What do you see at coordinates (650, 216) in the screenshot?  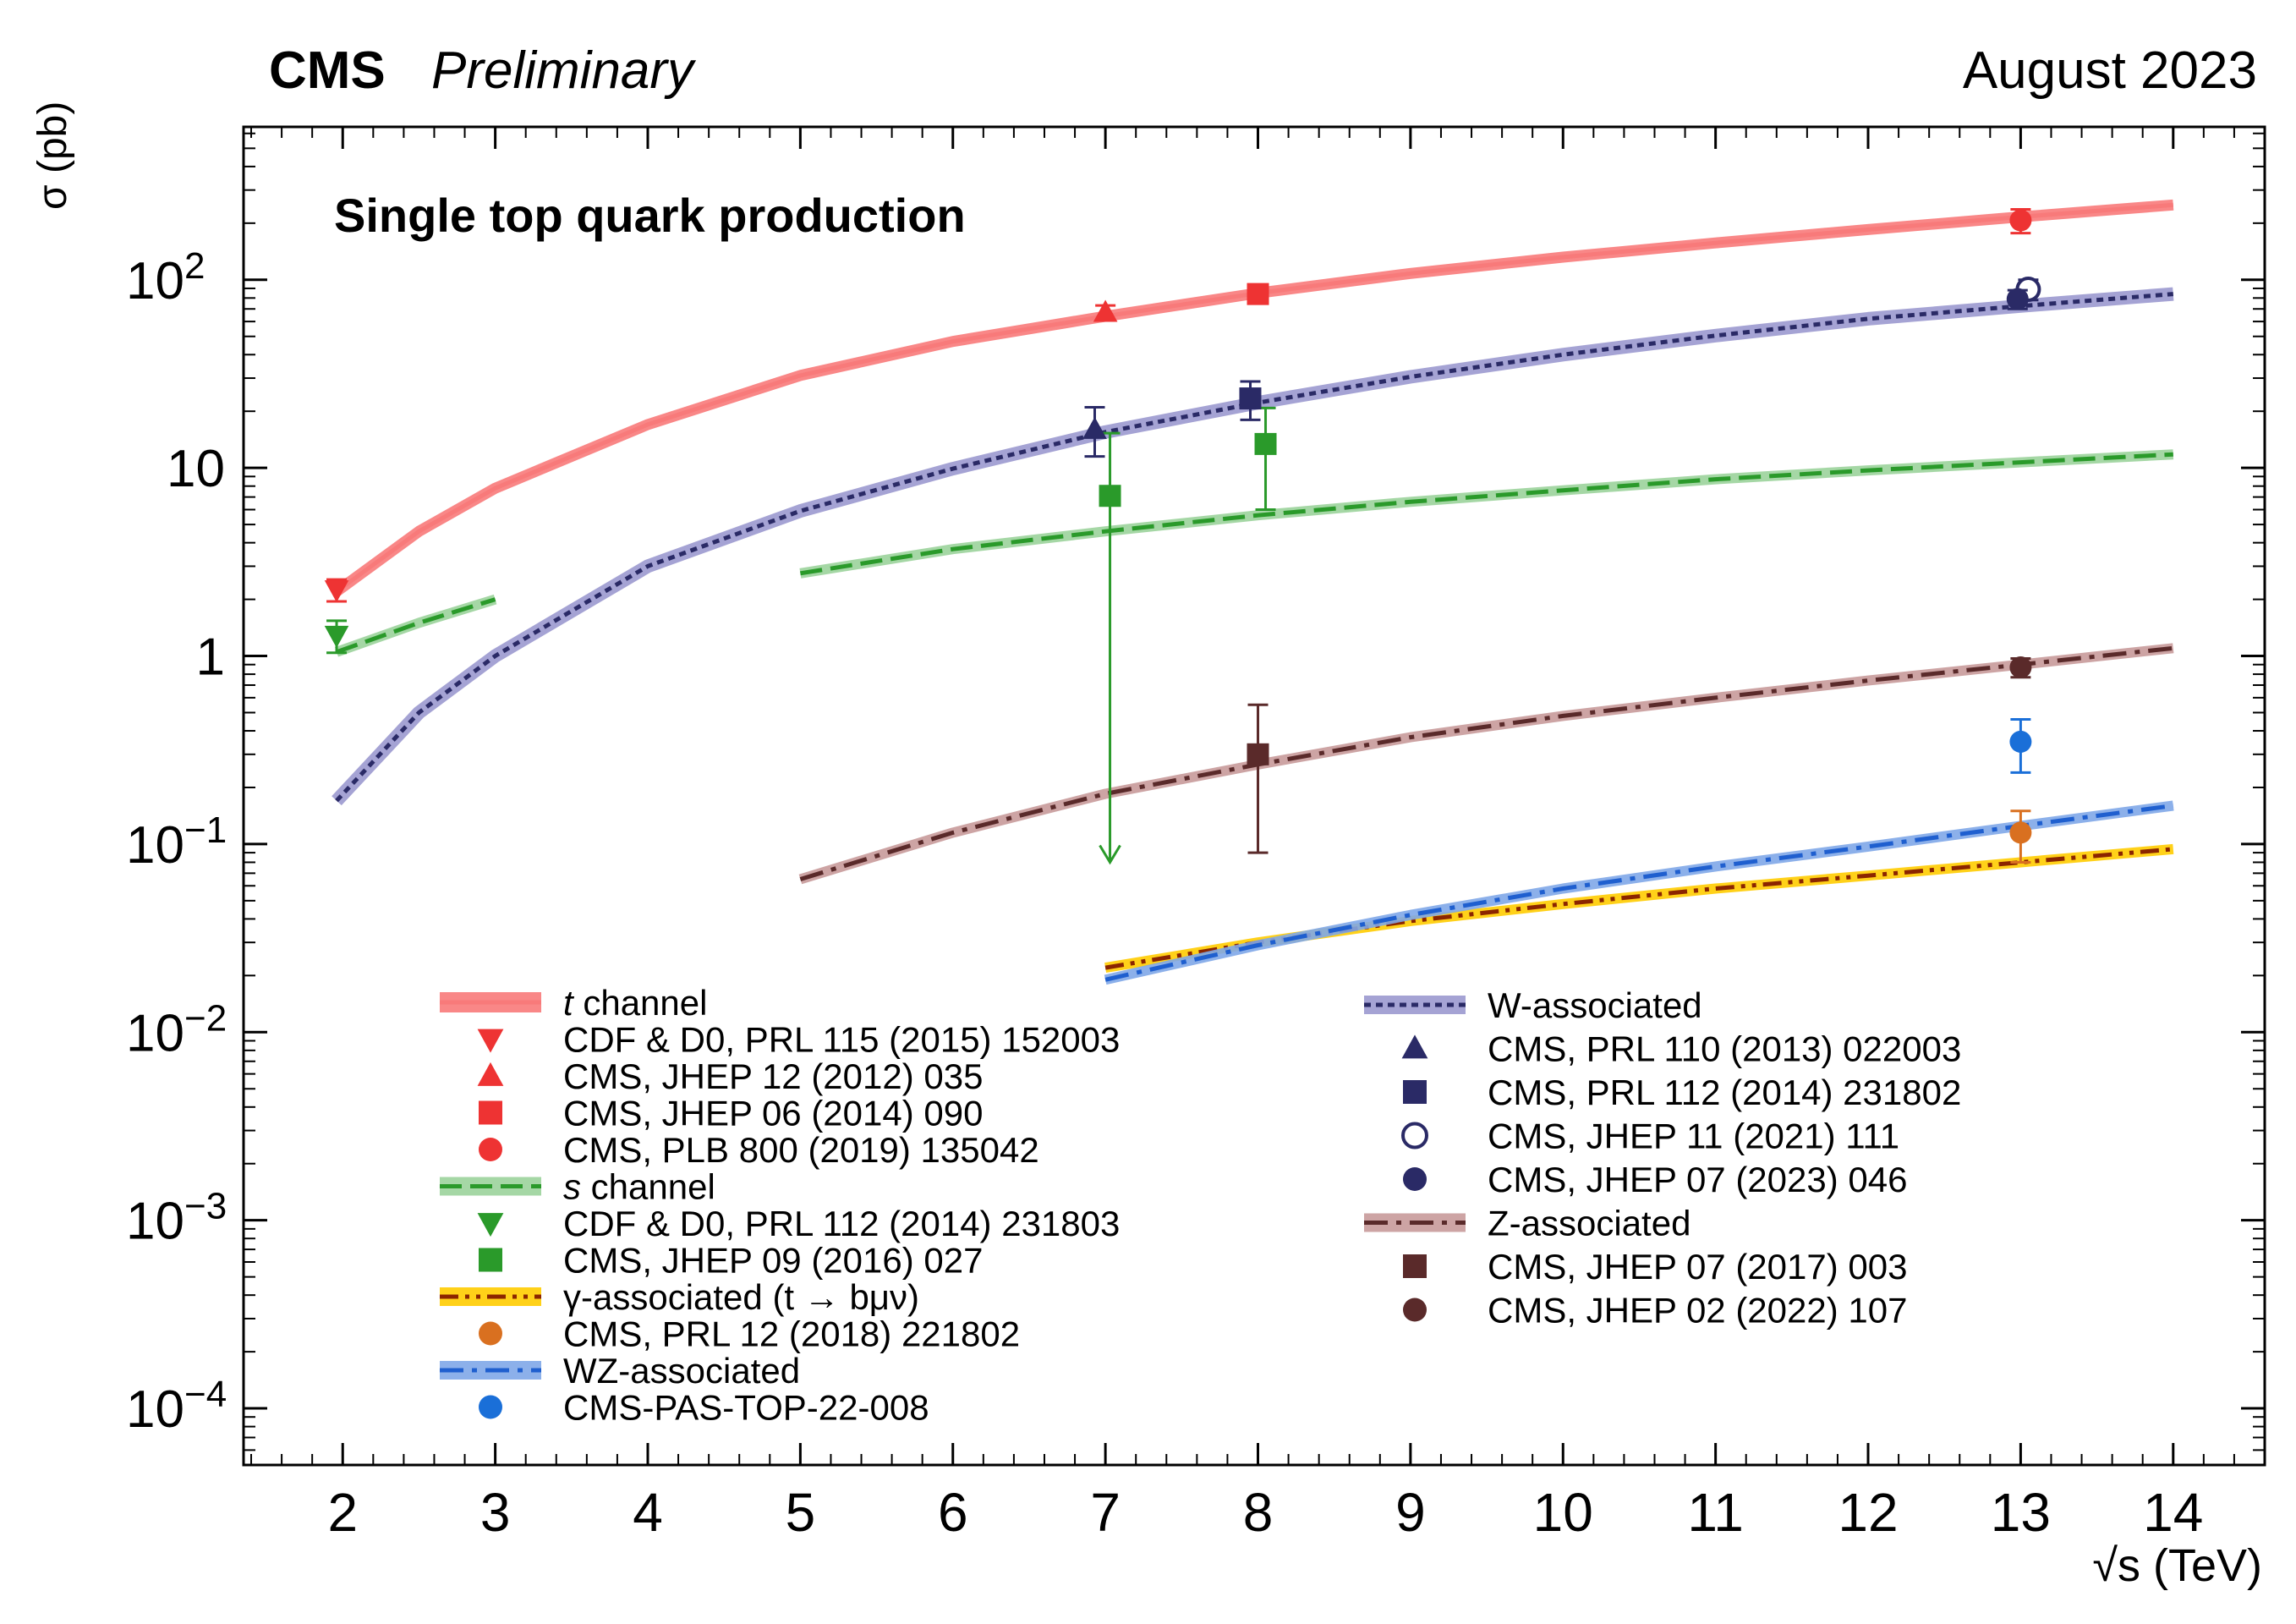 I see `plot-title: Single top quark production` at bounding box center [650, 216].